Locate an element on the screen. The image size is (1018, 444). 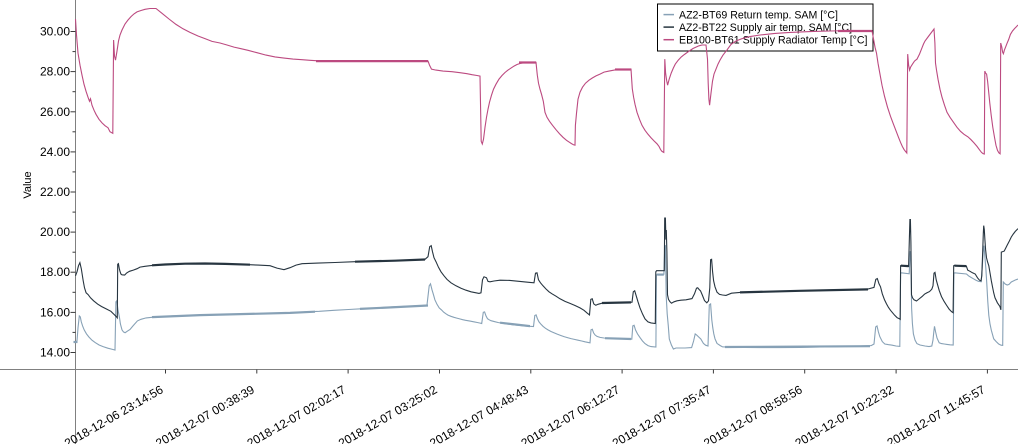
svg-text: AZ2-BT69 Return temp. SAM [°C] is located at coordinates (758, 16).